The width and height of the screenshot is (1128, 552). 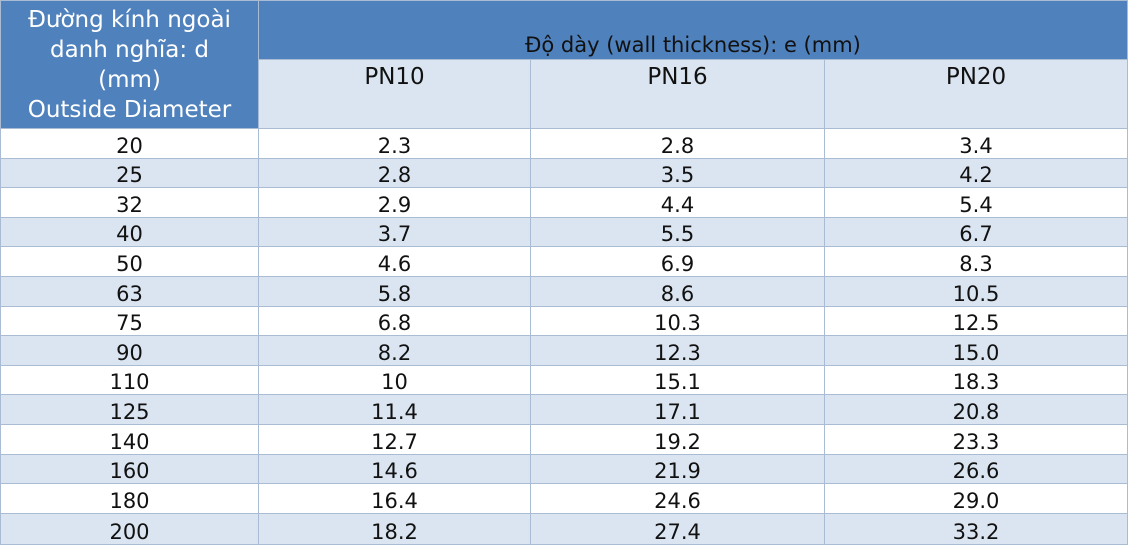 What do you see at coordinates (677, 143) in the screenshot?
I see `pn16-cell: 2.8` at bounding box center [677, 143].